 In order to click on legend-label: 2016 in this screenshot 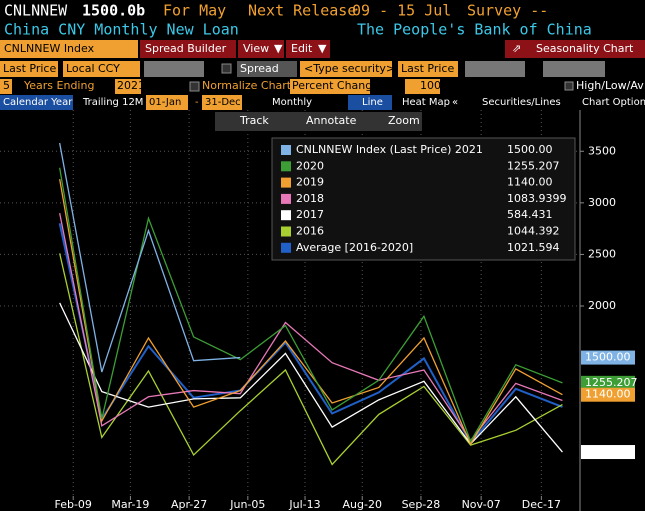, I will do `click(310, 231)`.